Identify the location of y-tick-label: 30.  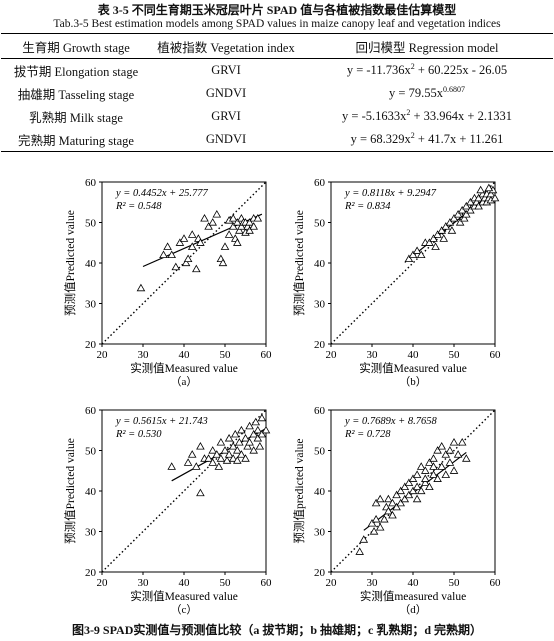
(320, 305).